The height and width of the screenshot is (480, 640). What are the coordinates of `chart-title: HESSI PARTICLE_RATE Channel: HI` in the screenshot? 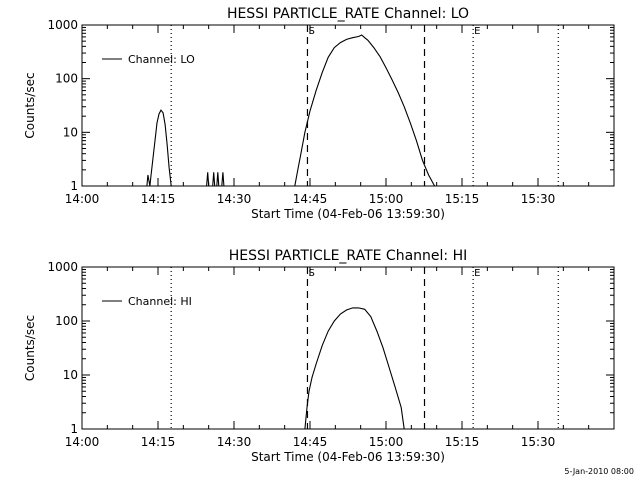 It's located at (348, 256).